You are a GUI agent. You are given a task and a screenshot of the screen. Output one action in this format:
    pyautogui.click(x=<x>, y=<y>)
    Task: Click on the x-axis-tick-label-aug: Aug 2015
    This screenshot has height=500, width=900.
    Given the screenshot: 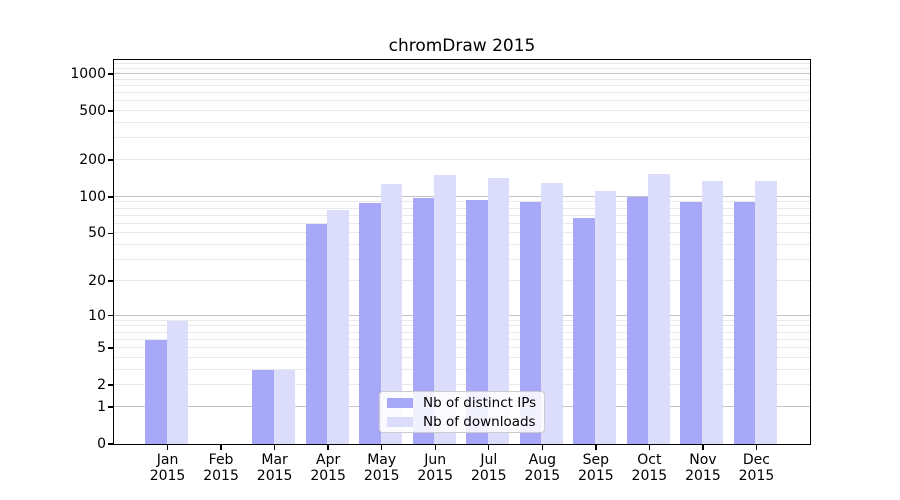 What is the action you would take?
    pyautogui.click(x=542, y=468)
    